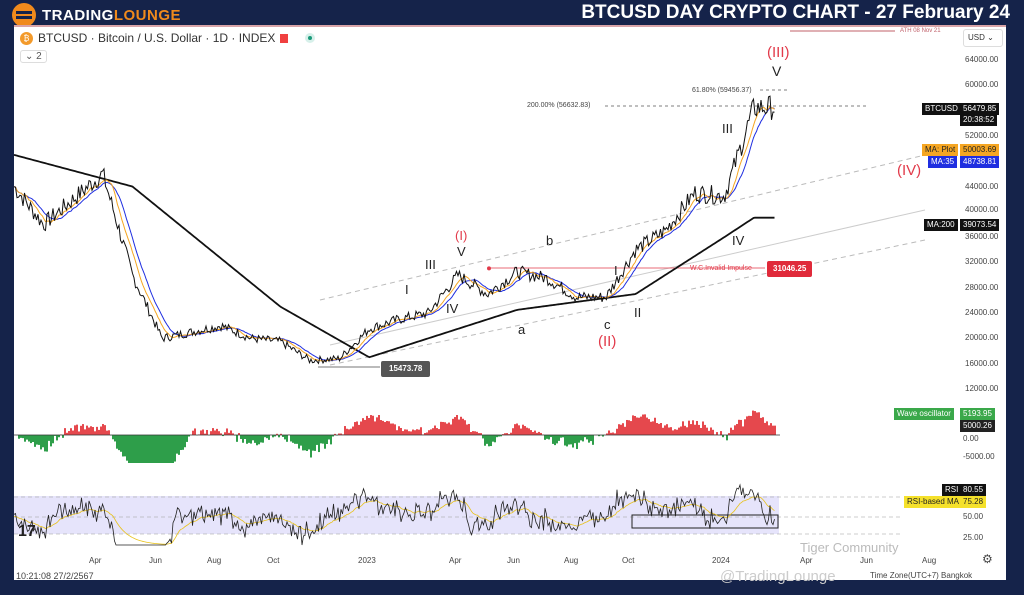 This screenshot has width=1024, height=595. I want to click on market-status-icon, so click(310, 38).